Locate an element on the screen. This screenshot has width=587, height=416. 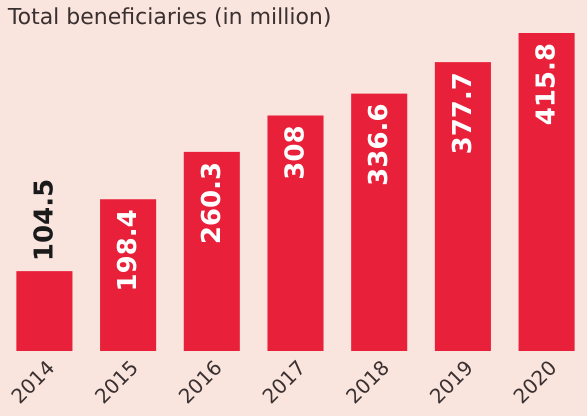
data-label: 377.7 is located at coordinates (463, 113).